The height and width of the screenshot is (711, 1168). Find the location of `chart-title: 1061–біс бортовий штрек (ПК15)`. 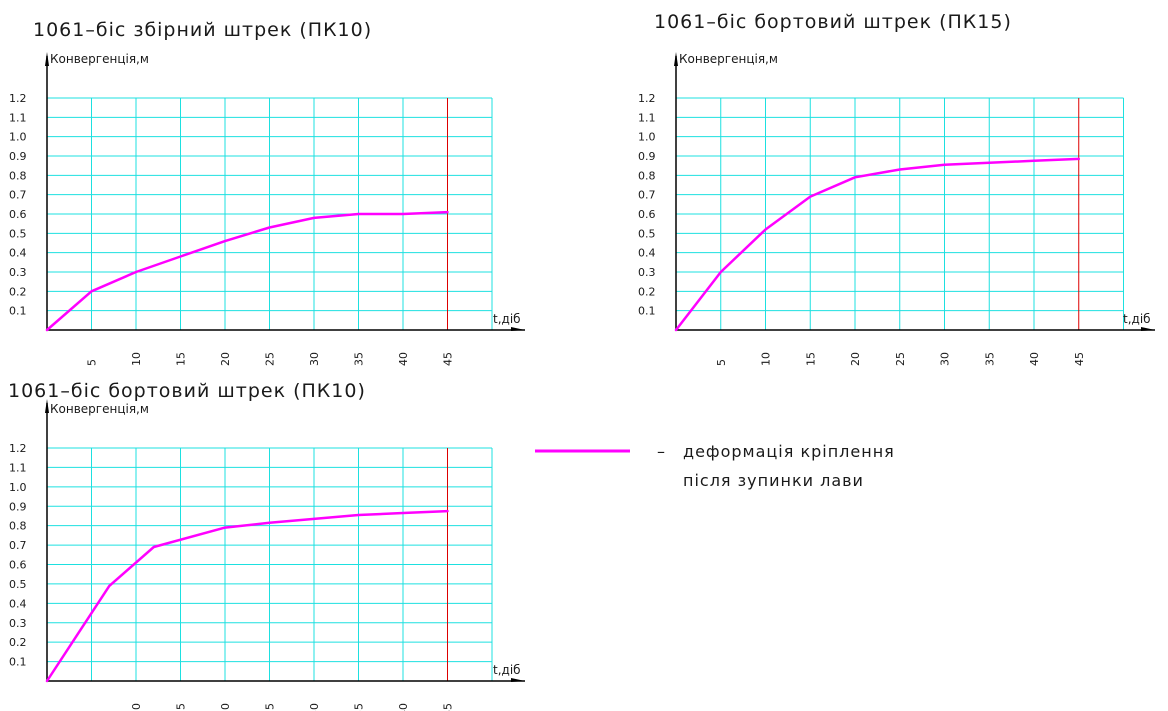

chart-title: 1061–біс бортовий штрек (ПК15) is located at coordinates (833, 22).